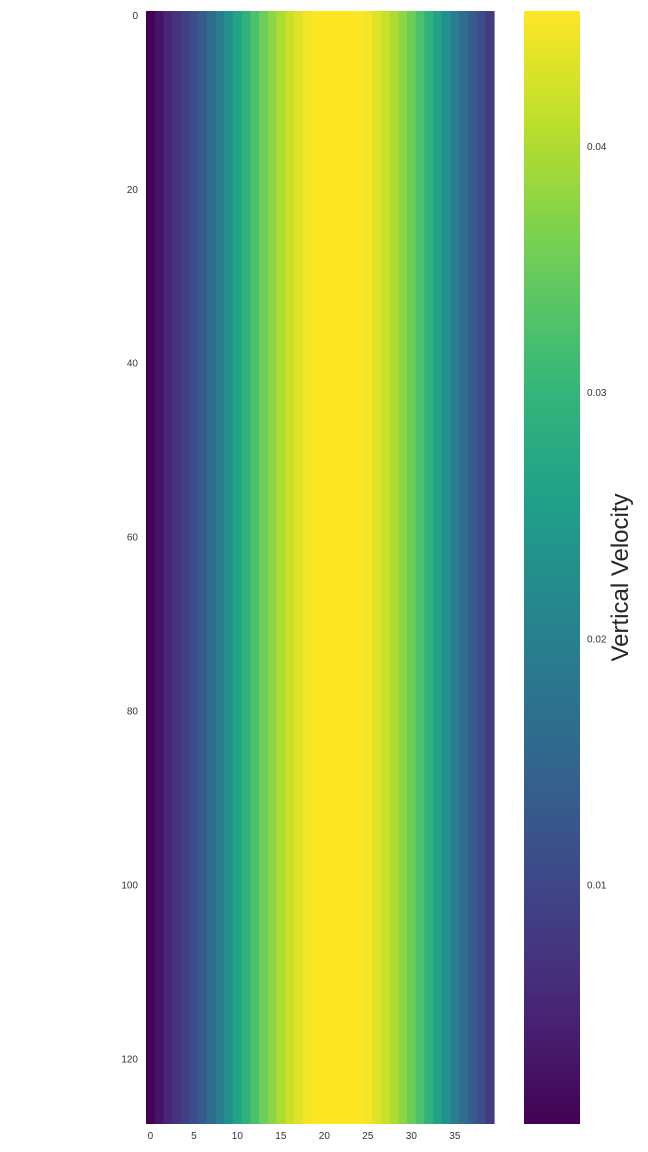  I want to click on y-axis: 0 20 40 60 80 100 120, so click(129, 538).